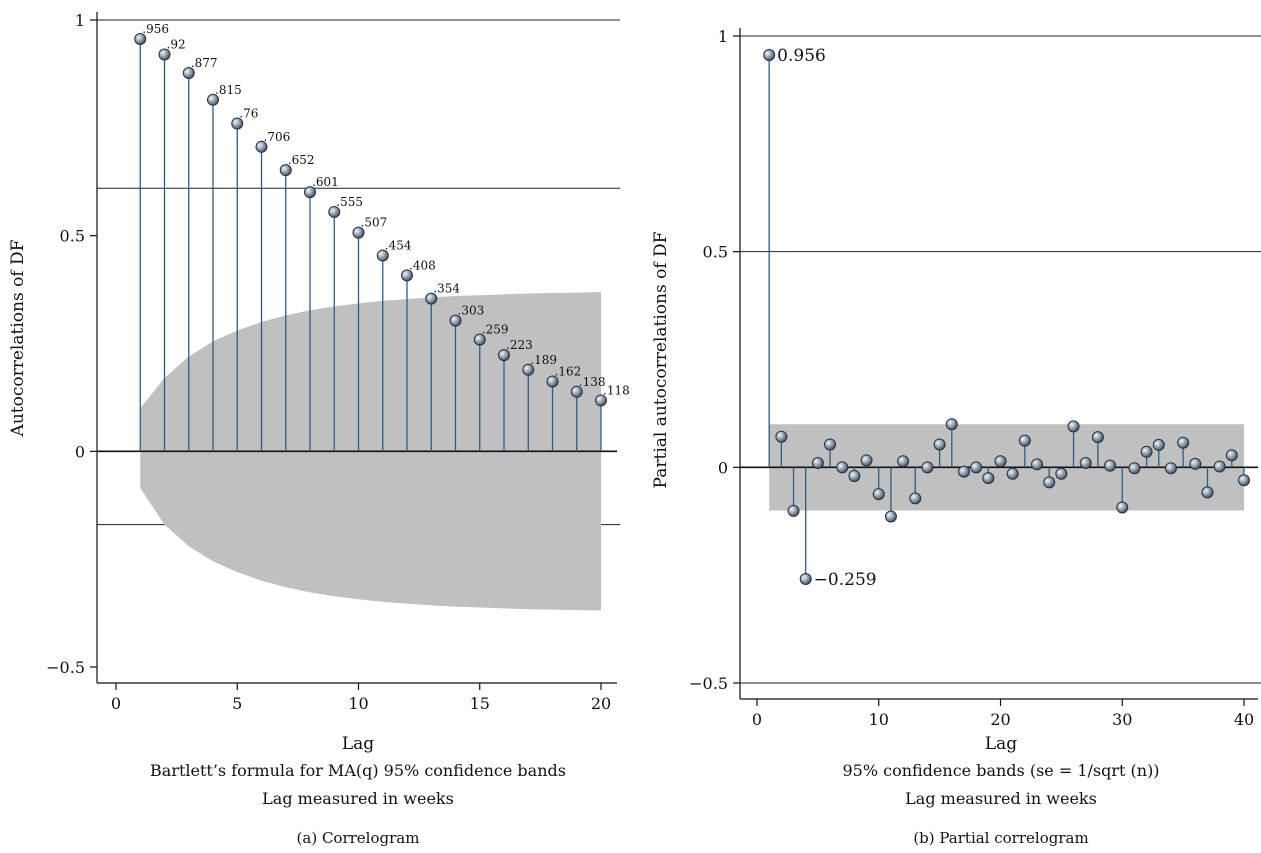 The height and width of the screenshot is (853, 1261). What do you see at coordinates (519, 345) in the screenshot?
I see `data-label: .223` at bounding box center [519, 345].